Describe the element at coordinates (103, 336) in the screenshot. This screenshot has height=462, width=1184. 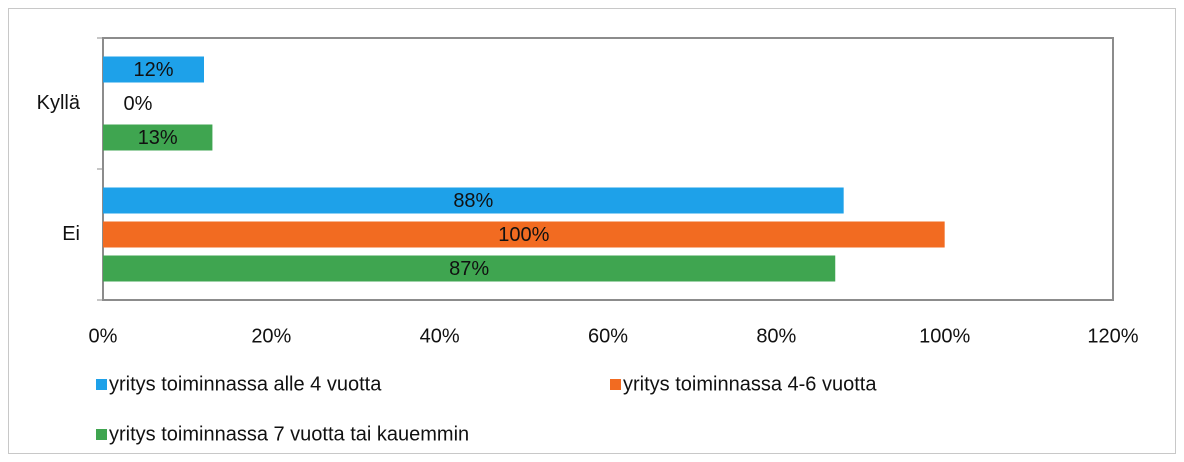
I see `x-tick-label: 0%` at that location.